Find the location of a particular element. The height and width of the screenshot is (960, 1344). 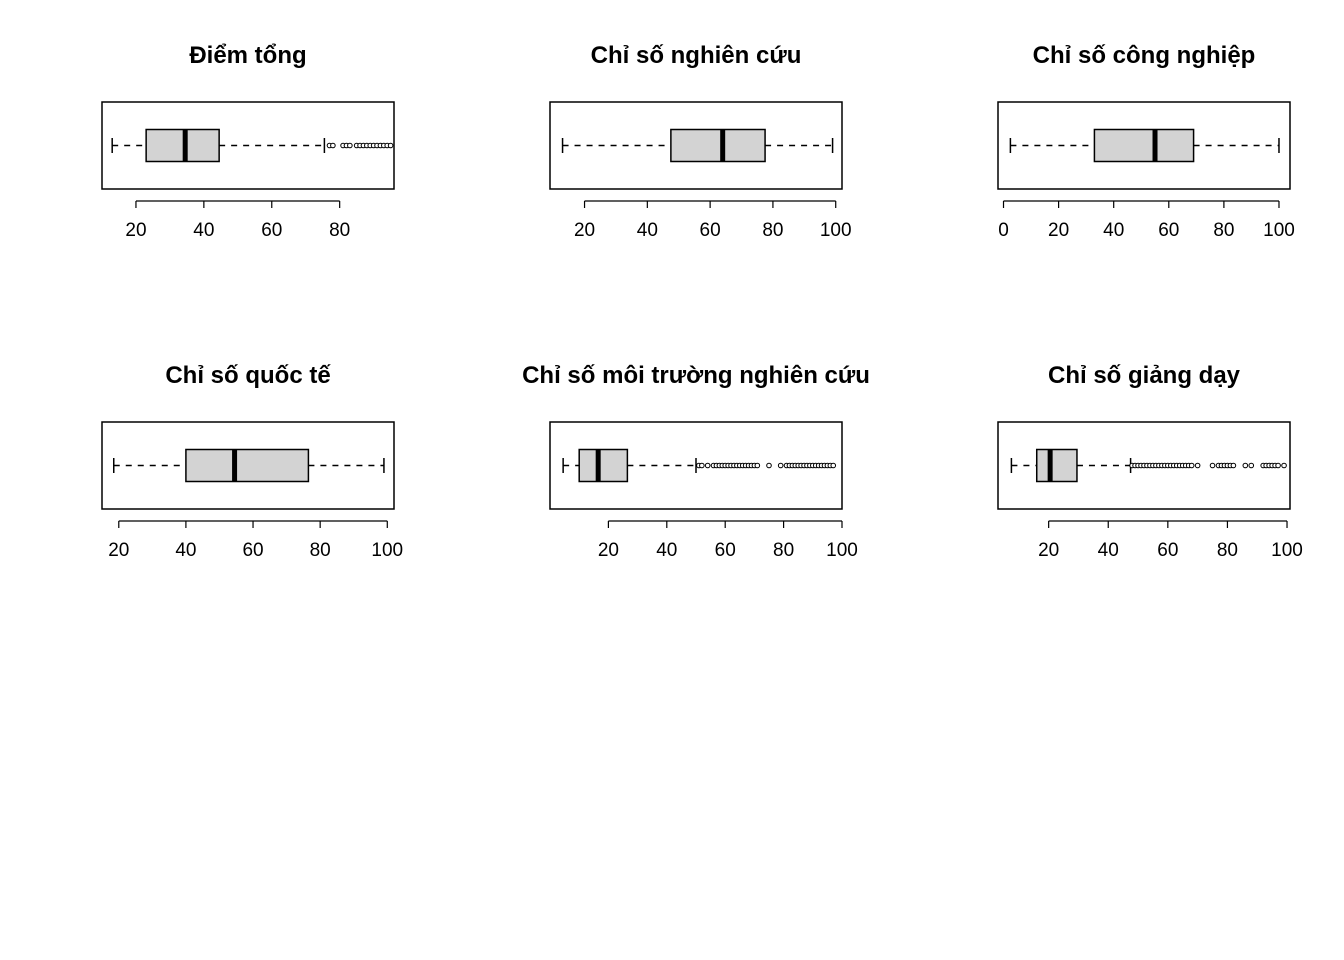

boxplot-panel: Chỉ số quốc tế 20 40 60 80 100 is located at coordinates (252, 461).